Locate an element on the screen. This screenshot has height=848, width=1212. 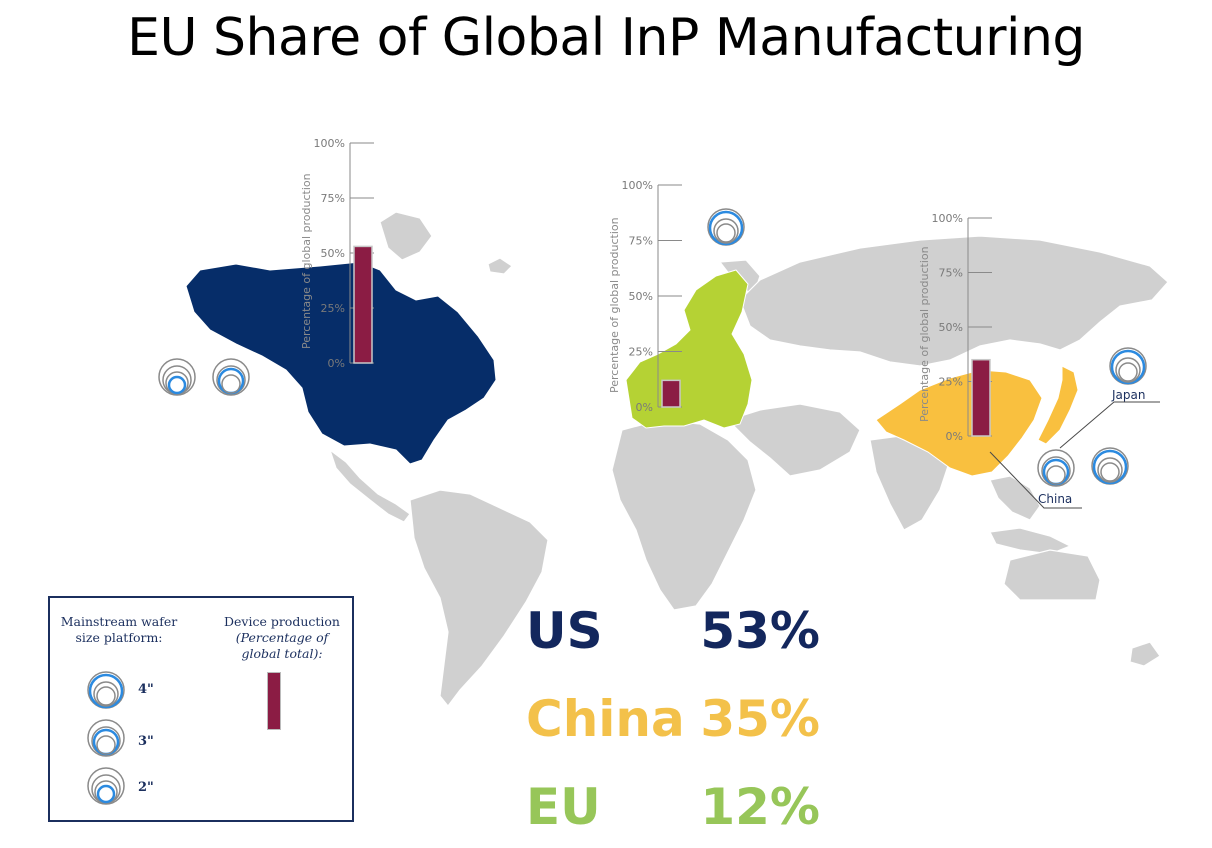
bar-us is located at coordinates (363, 304).